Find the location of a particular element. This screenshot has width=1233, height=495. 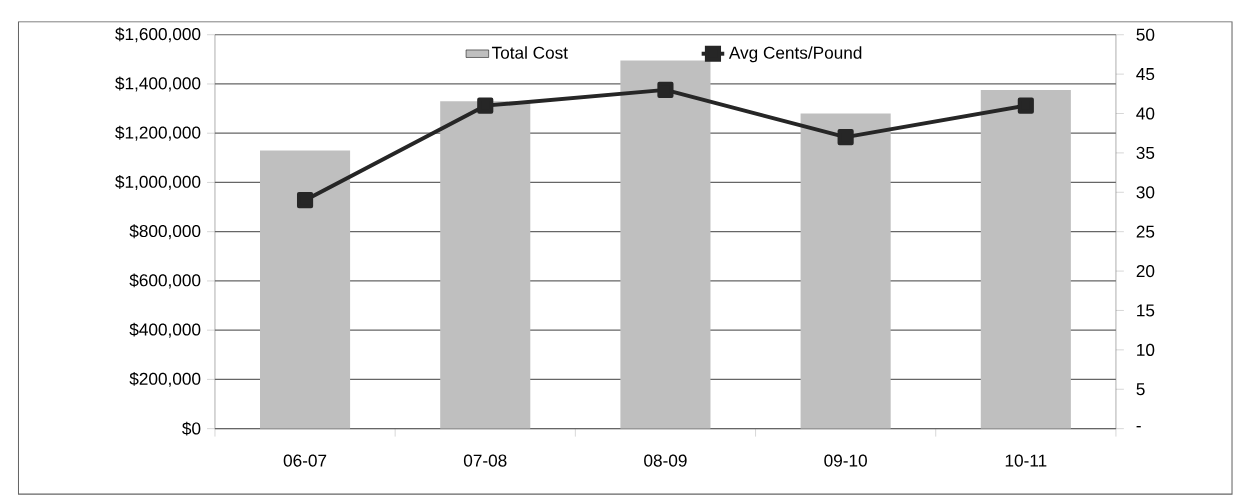

y2-tick-label: 30 is located at coordinates (1145, 192).